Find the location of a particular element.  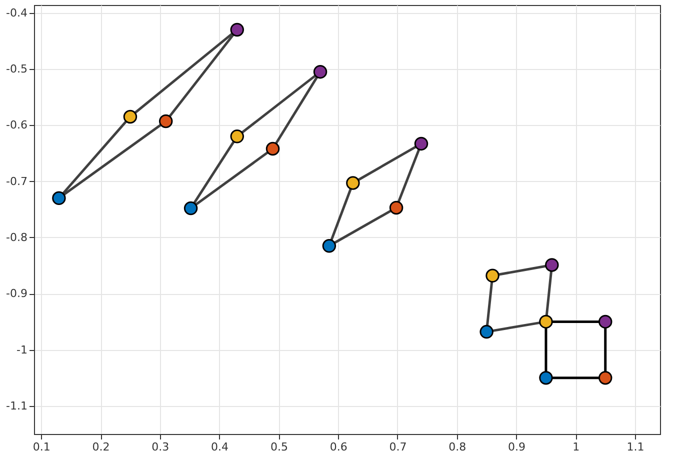

x-tick-label: 0.7 is located at coordinates (398, 447).